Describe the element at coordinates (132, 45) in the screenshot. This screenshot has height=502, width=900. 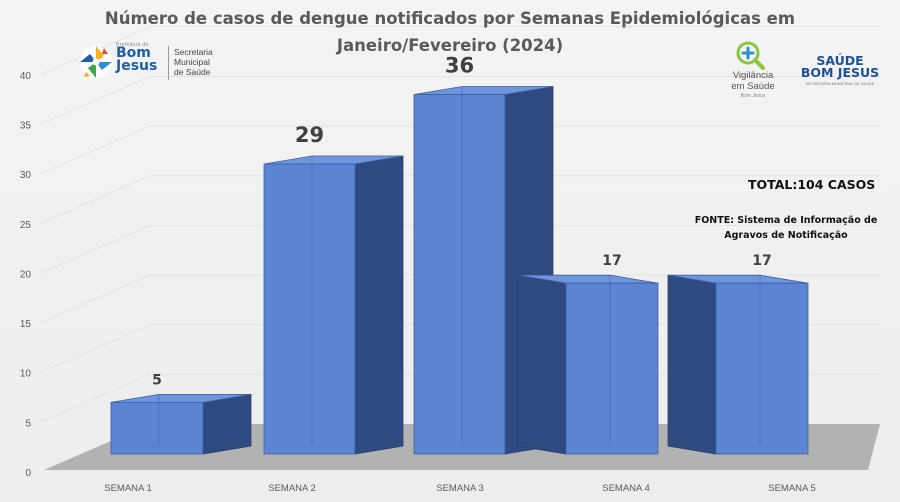
I see `bom-jesus-prefix: Prefeitura de` at that location.